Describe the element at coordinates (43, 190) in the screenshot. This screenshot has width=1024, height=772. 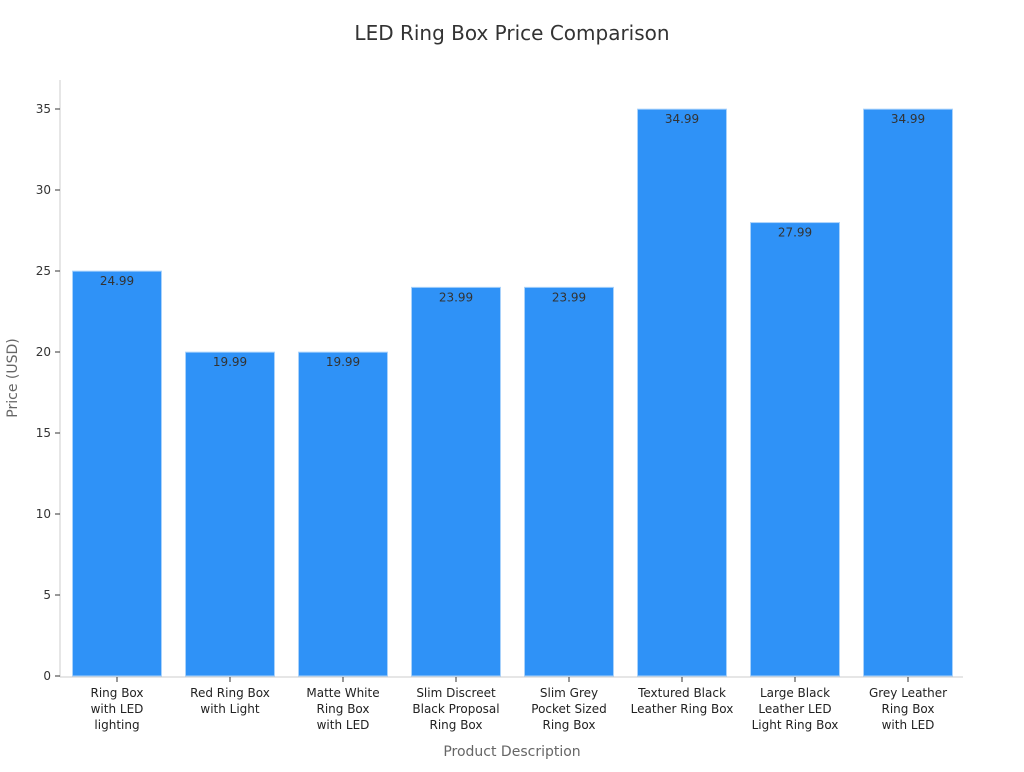
I see `y-tick-label: 30` at that location.